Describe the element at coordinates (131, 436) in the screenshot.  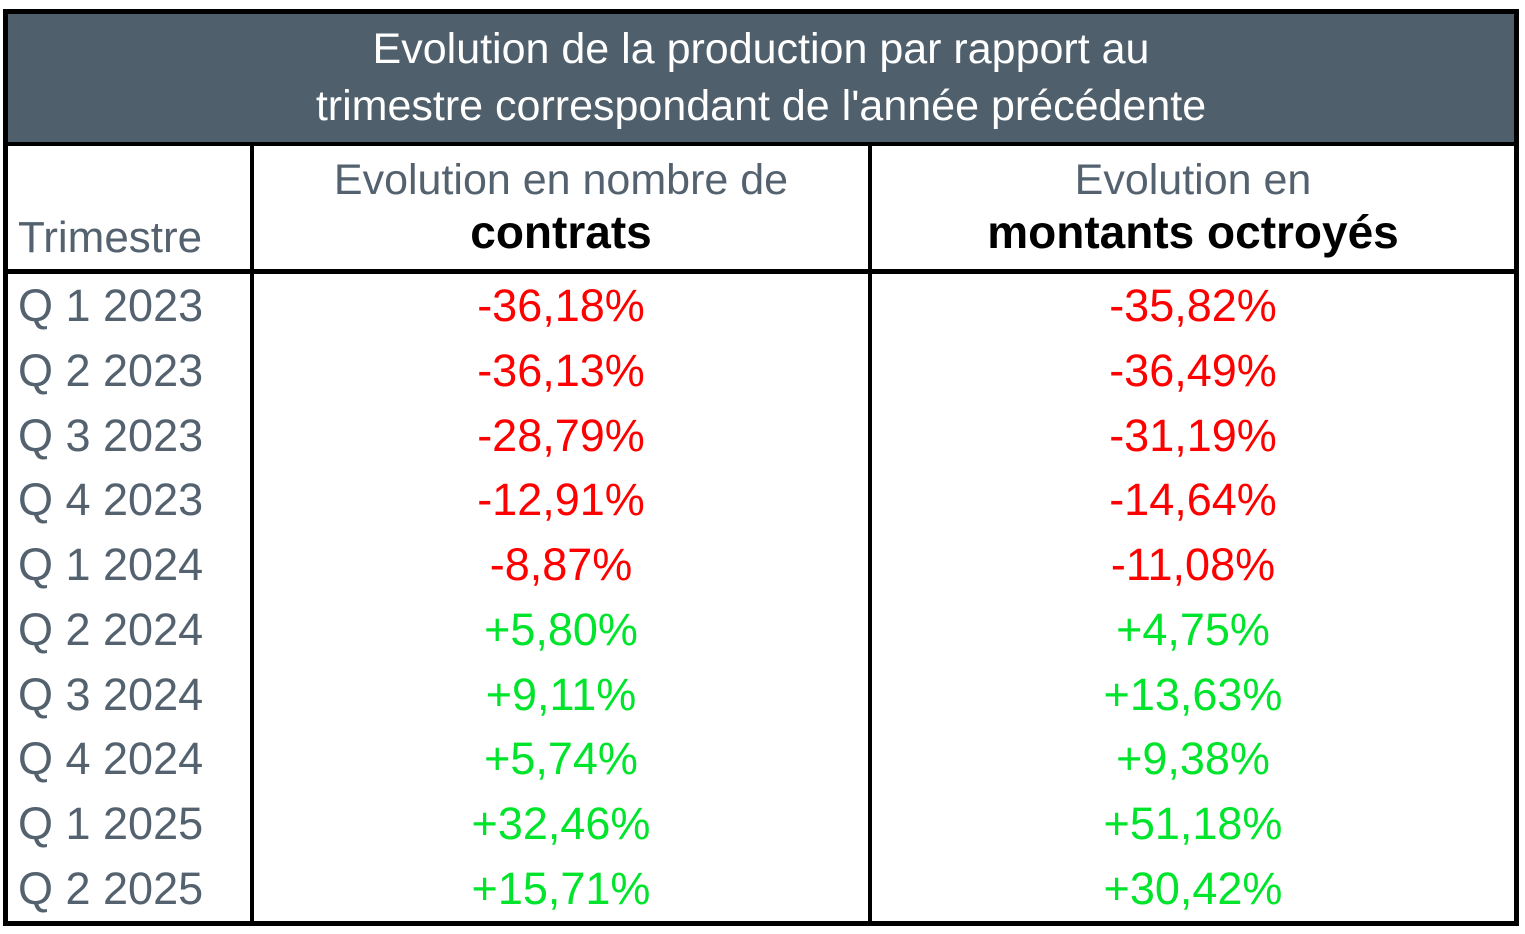
I see `trimestre-cell: Q 3 2023` at that location.